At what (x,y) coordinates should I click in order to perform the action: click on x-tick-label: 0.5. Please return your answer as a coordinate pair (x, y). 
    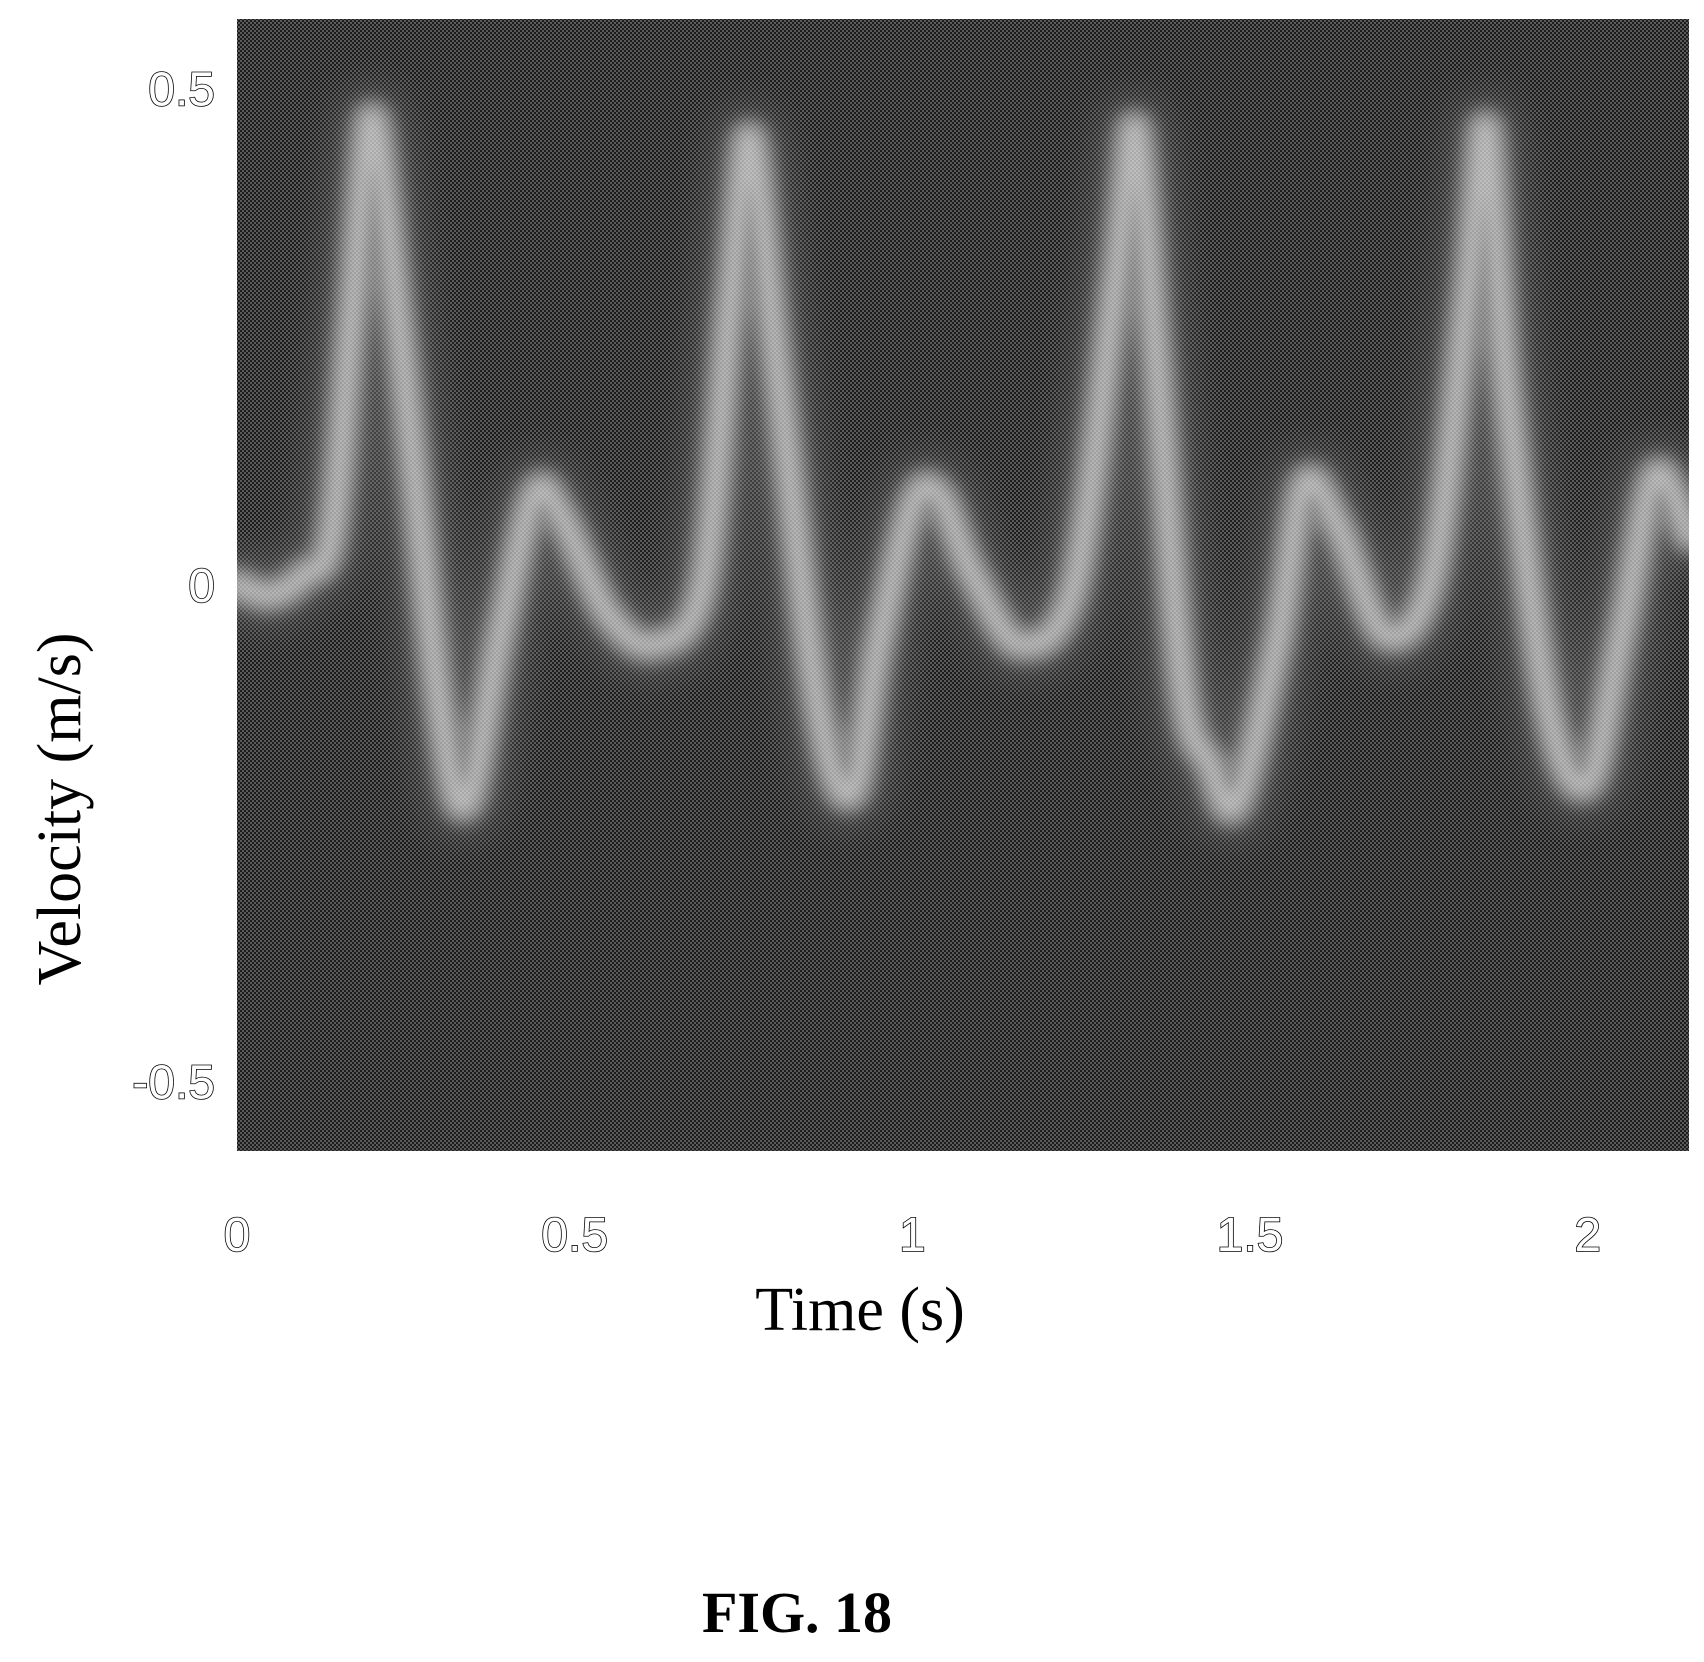
    Looking at the image, I should click on (574, 1235).